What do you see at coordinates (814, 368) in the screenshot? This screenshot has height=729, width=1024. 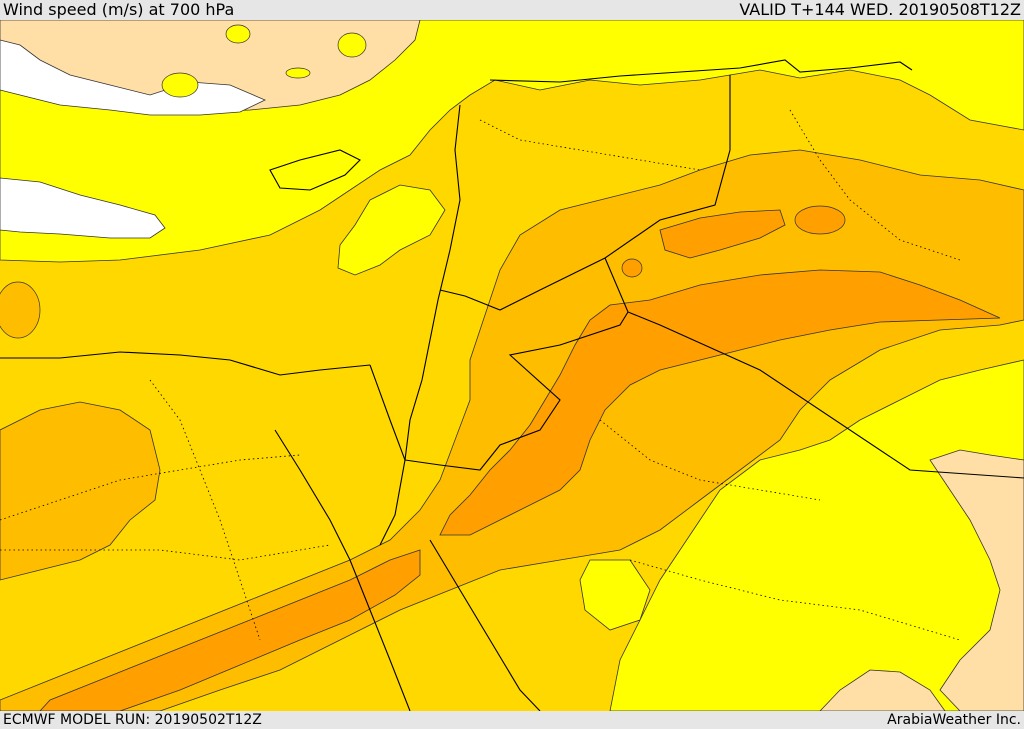 I see `border-jordan-saudi` at bounding box center [814, 368].